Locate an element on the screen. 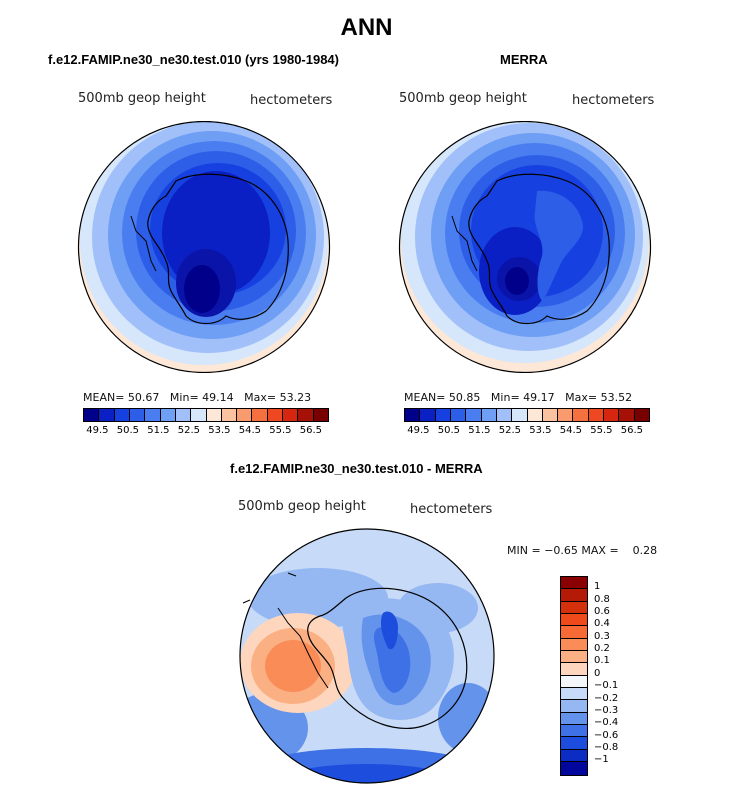 This screenshot has height=788, width=733. diff-colorbar-tick-label: 0.8 is located at coordinates (602, 599).